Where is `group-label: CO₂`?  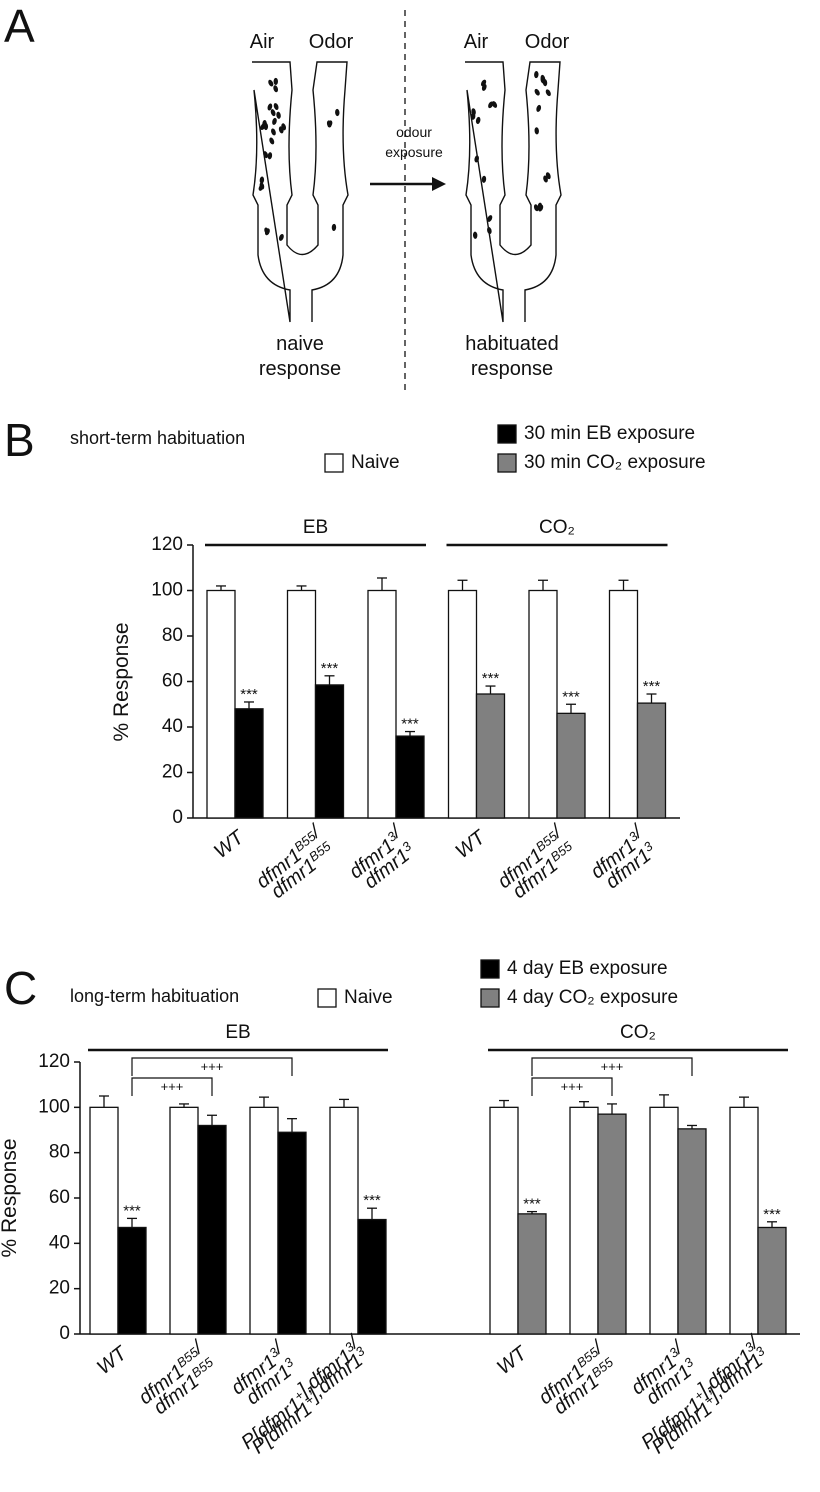 group-label: CO₂ is located at coordinates (638, 1032).